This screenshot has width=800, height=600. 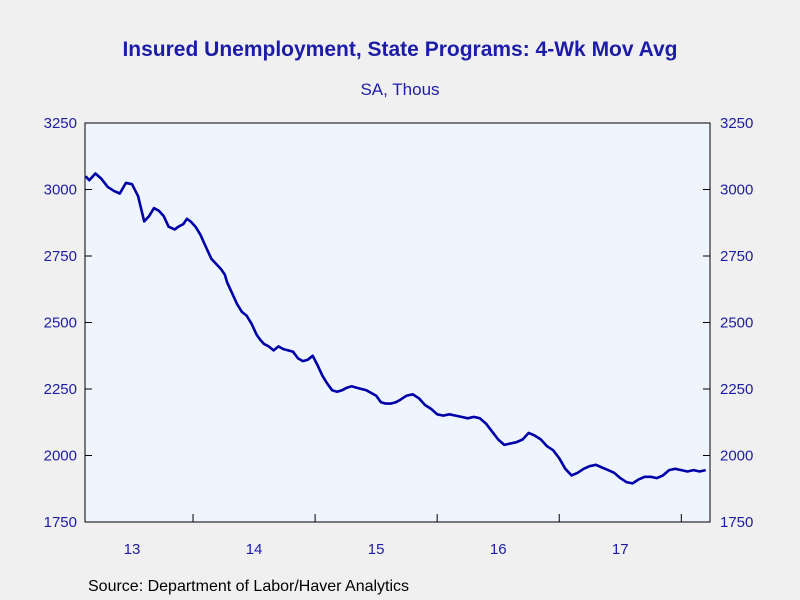 I want to click on y-tick-label-left: 2500, so click(x=60, y=323).